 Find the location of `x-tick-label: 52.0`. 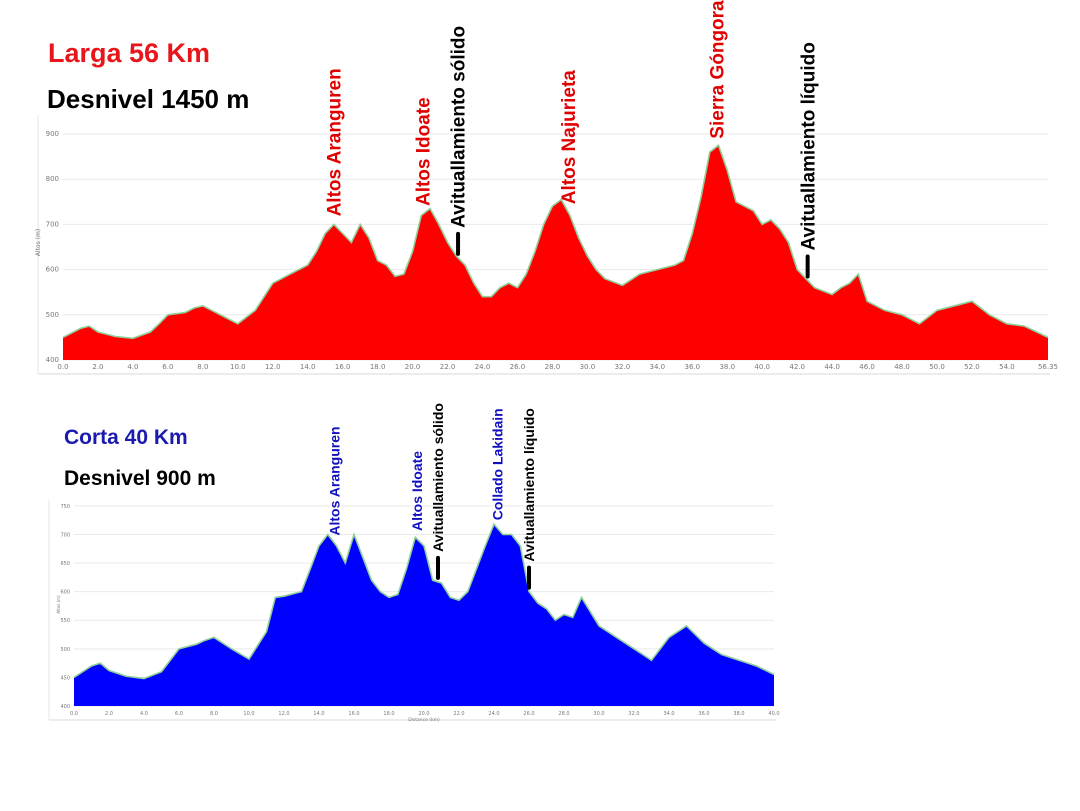

x-tick-label: 52.0 is located at coordinates (972, 367).